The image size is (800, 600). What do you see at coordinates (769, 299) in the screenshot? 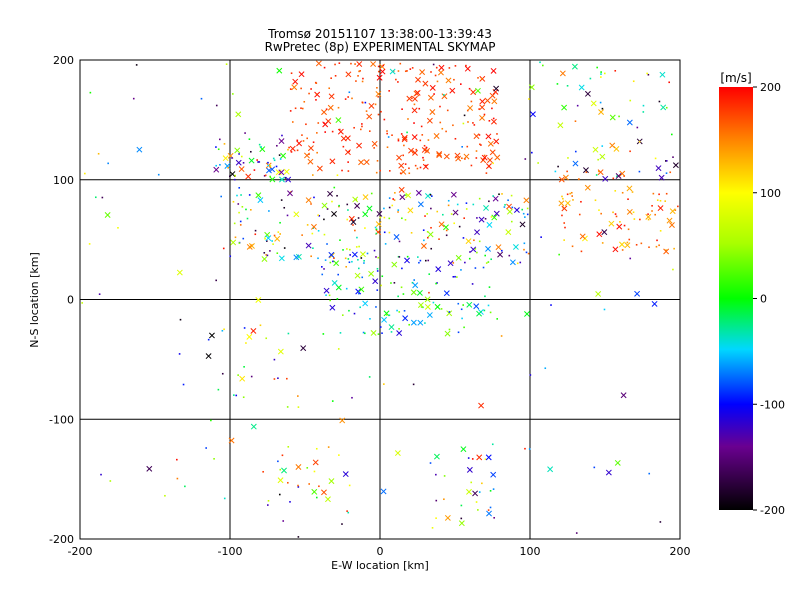
I see `colorbar-ticks: 200 100 0 -100 -200` at bounding box center [769, 299].